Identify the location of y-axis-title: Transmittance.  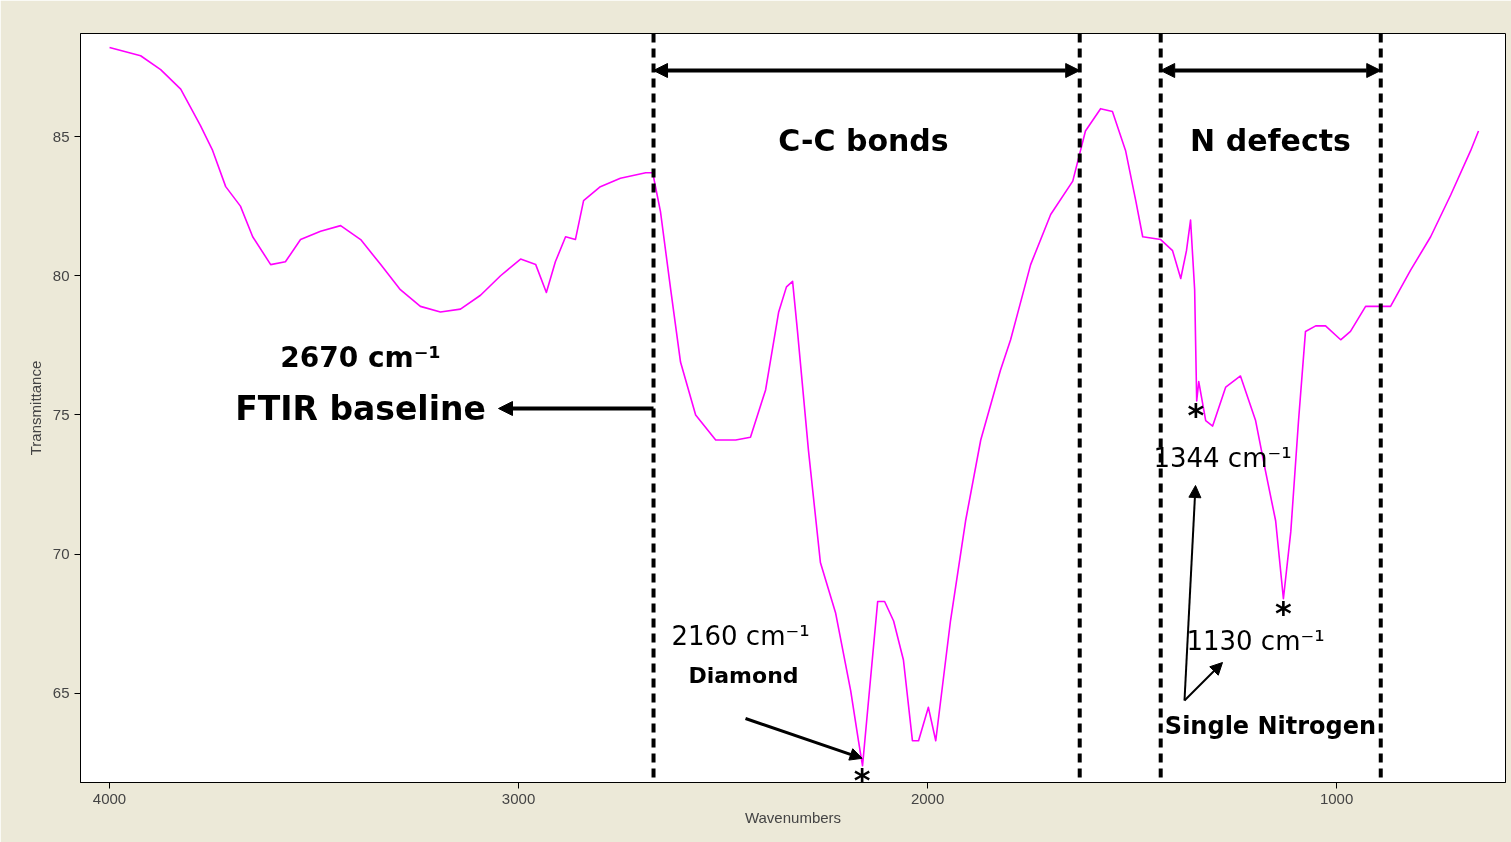
(35, 408).